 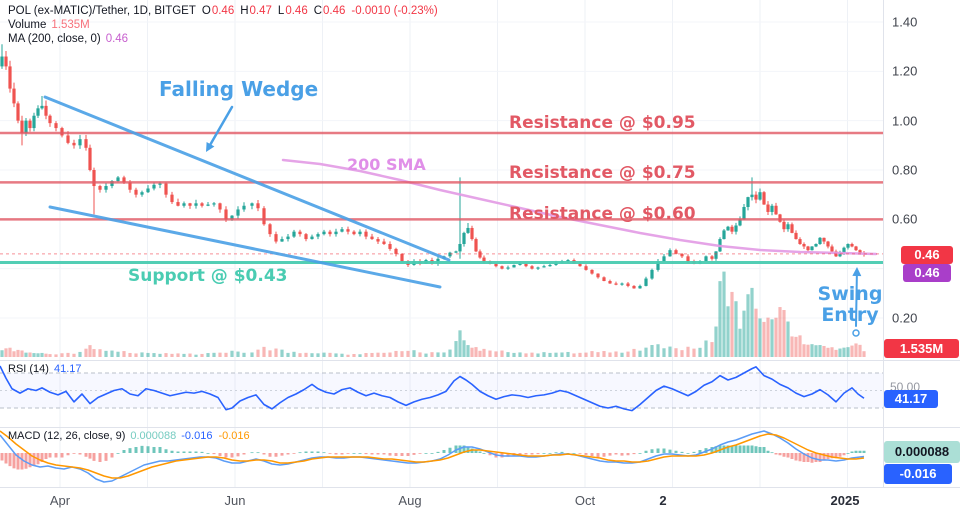 I want to click on volume-value: 1.535M, so click(x=70, y=25).